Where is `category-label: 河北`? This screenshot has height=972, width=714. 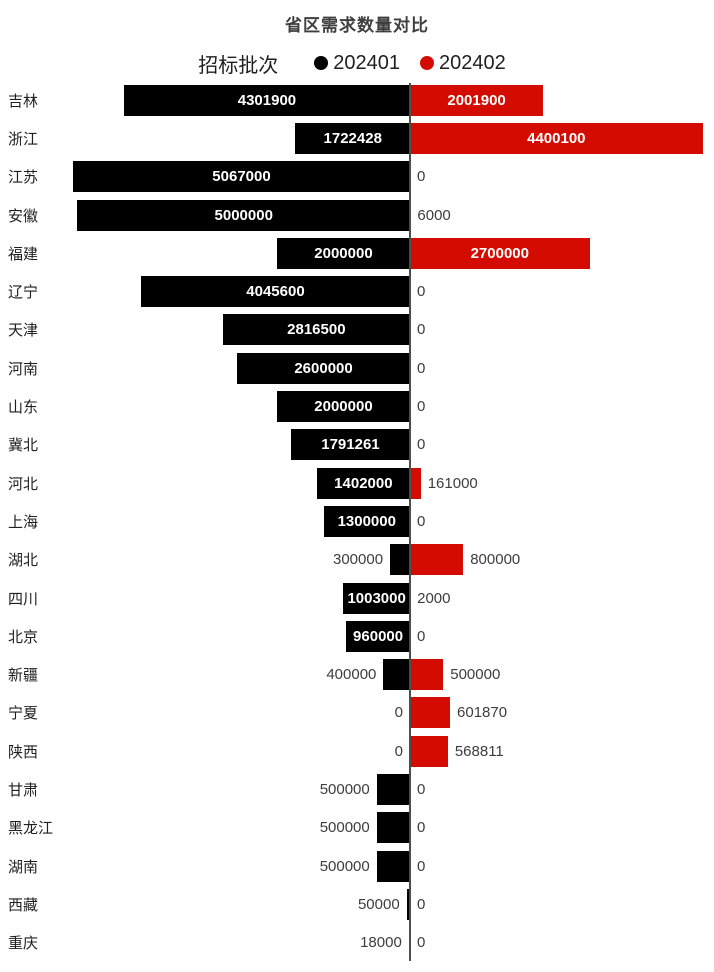
category-label: 河北 is located at coordinates (23, 484).